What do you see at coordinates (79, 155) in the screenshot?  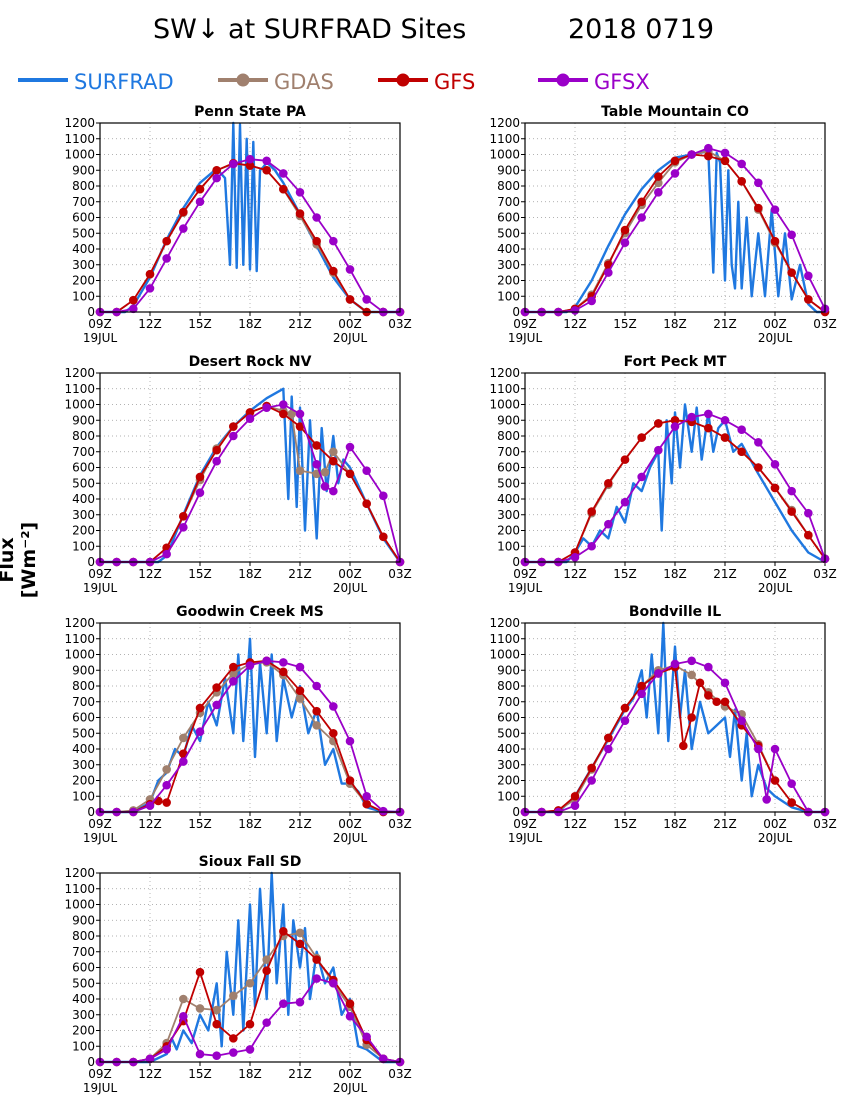 I see `y-tick-label: 1000` at bounding box center [79, 155].